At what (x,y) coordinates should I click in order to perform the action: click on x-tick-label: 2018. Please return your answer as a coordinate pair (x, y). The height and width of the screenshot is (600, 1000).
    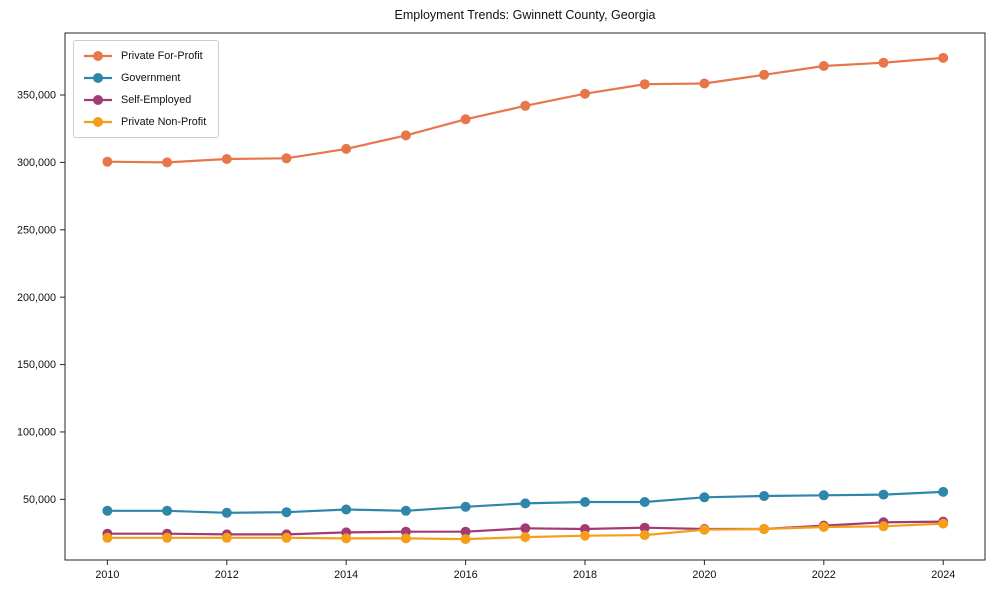
    Looking at the image, I should click on (585, 575).